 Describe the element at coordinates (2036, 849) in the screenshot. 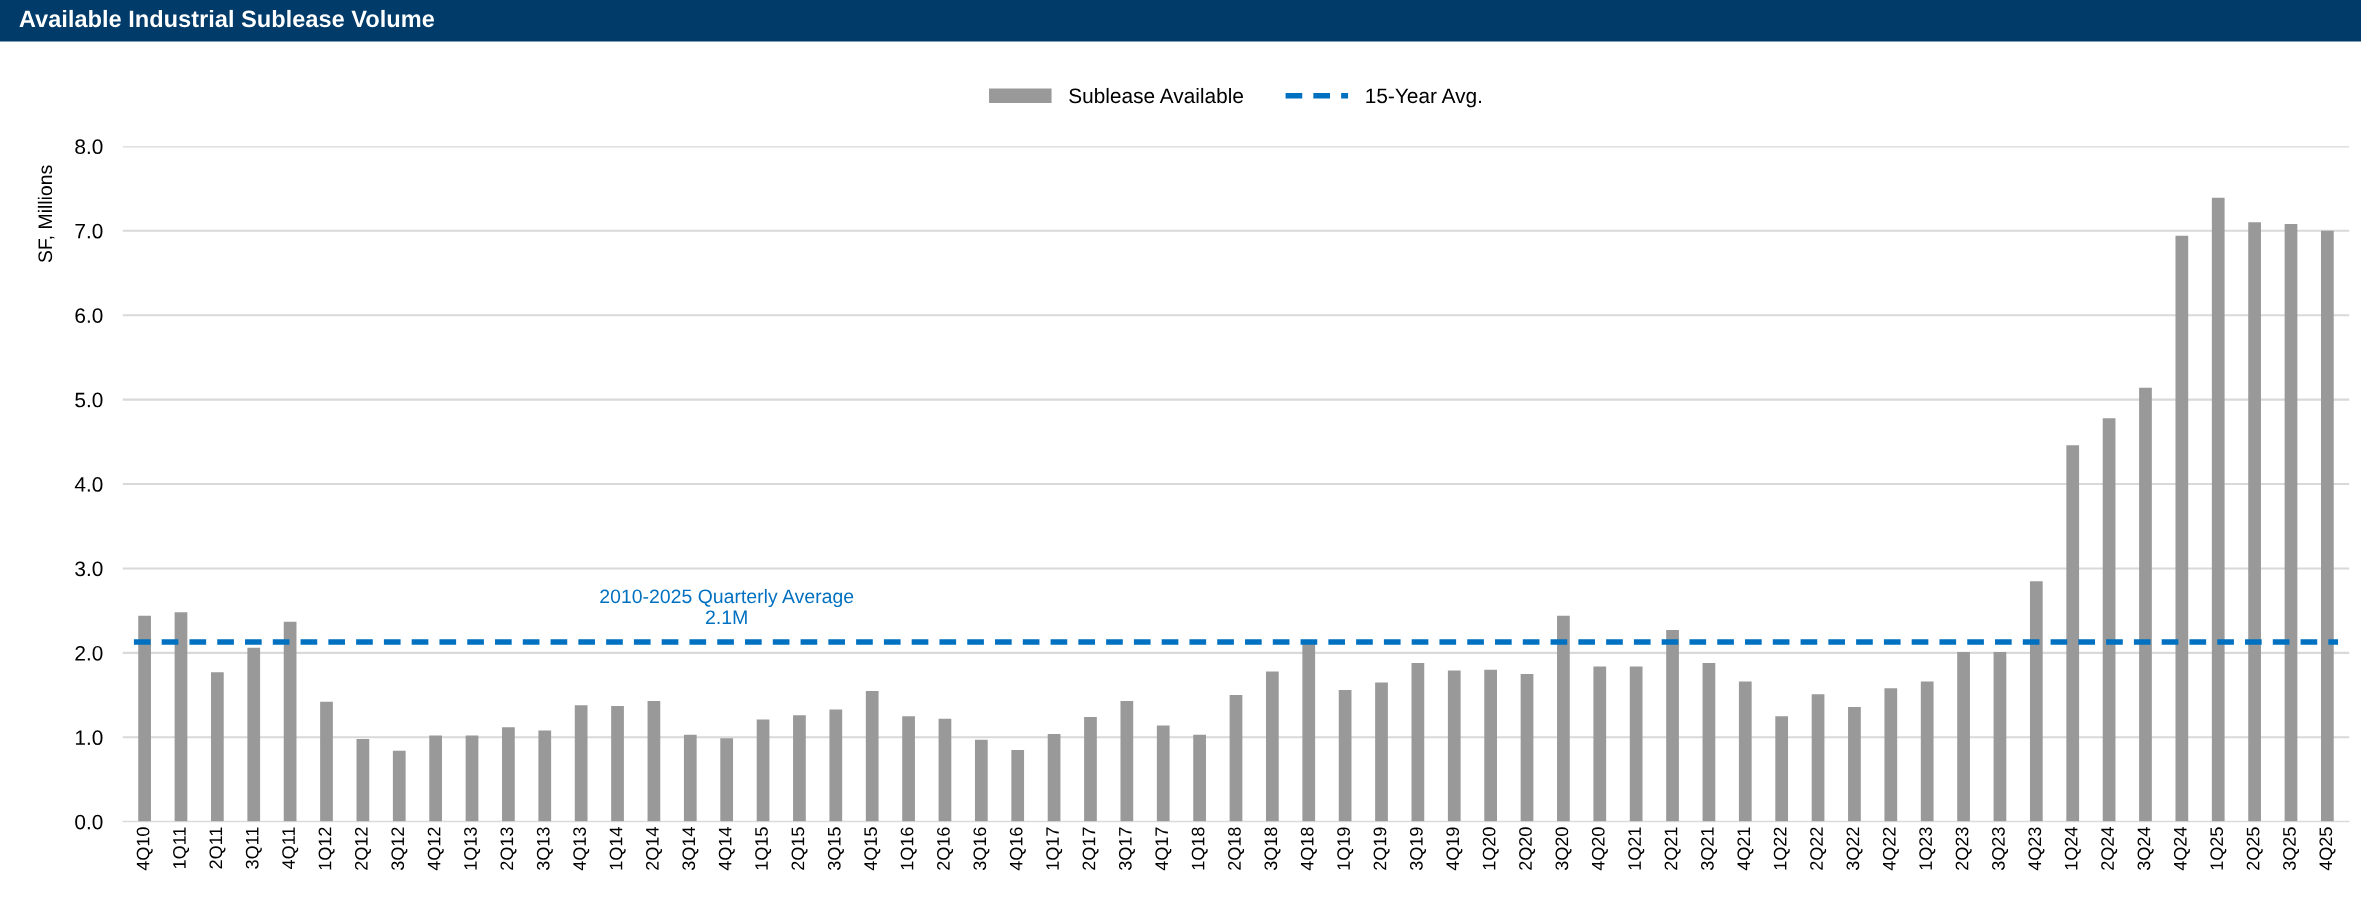

I see `x-tick-label: 4Q23` at that location.